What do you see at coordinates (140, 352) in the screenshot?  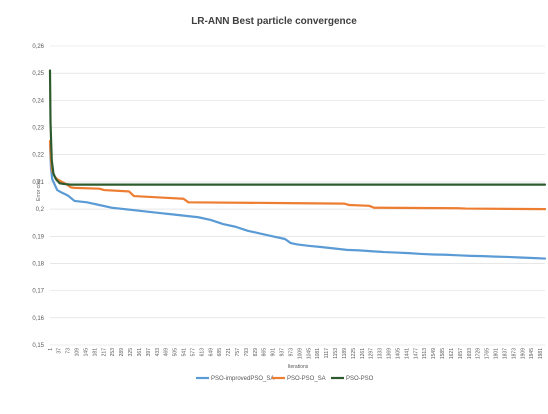 I see `x-tick-label: 361` at bounding box center [140, 352].